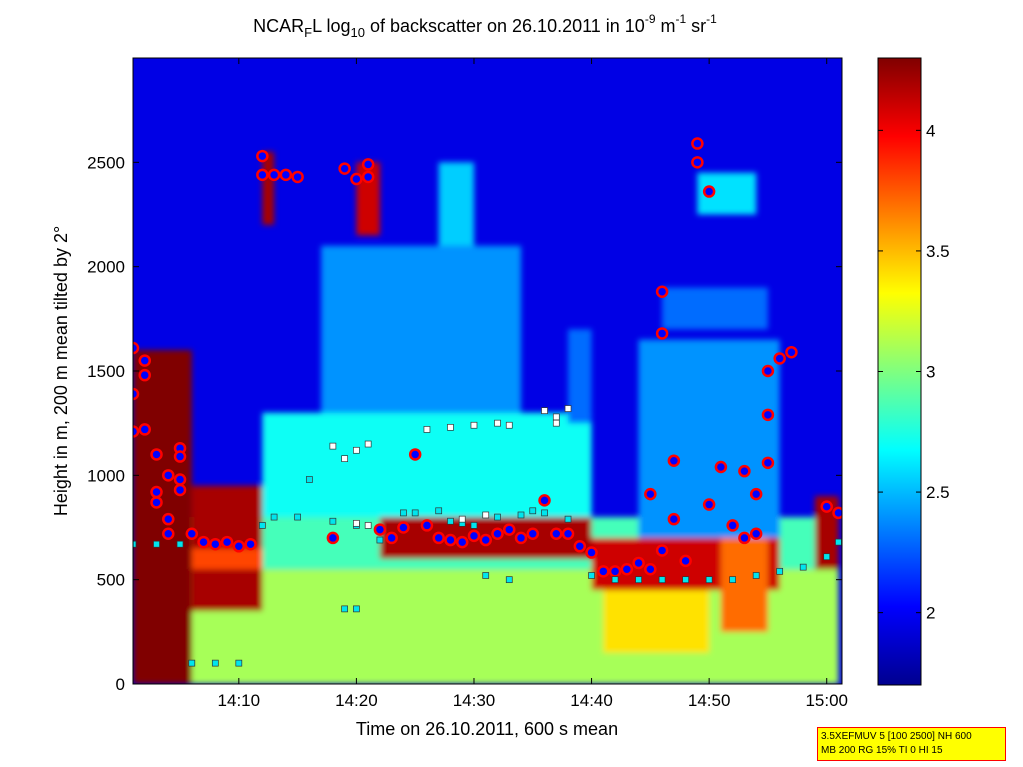 This screenshot has width=1023, height=767. I want to click on x-tick-label: 14:40, so click(591, 700).